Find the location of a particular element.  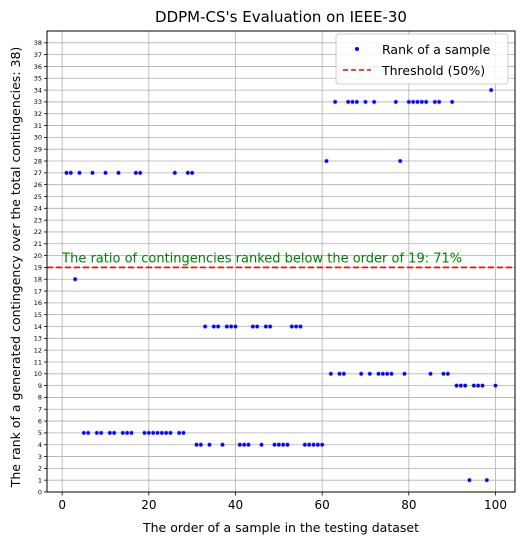

x-tick-label: 100 is located at coordinates (495, 505).